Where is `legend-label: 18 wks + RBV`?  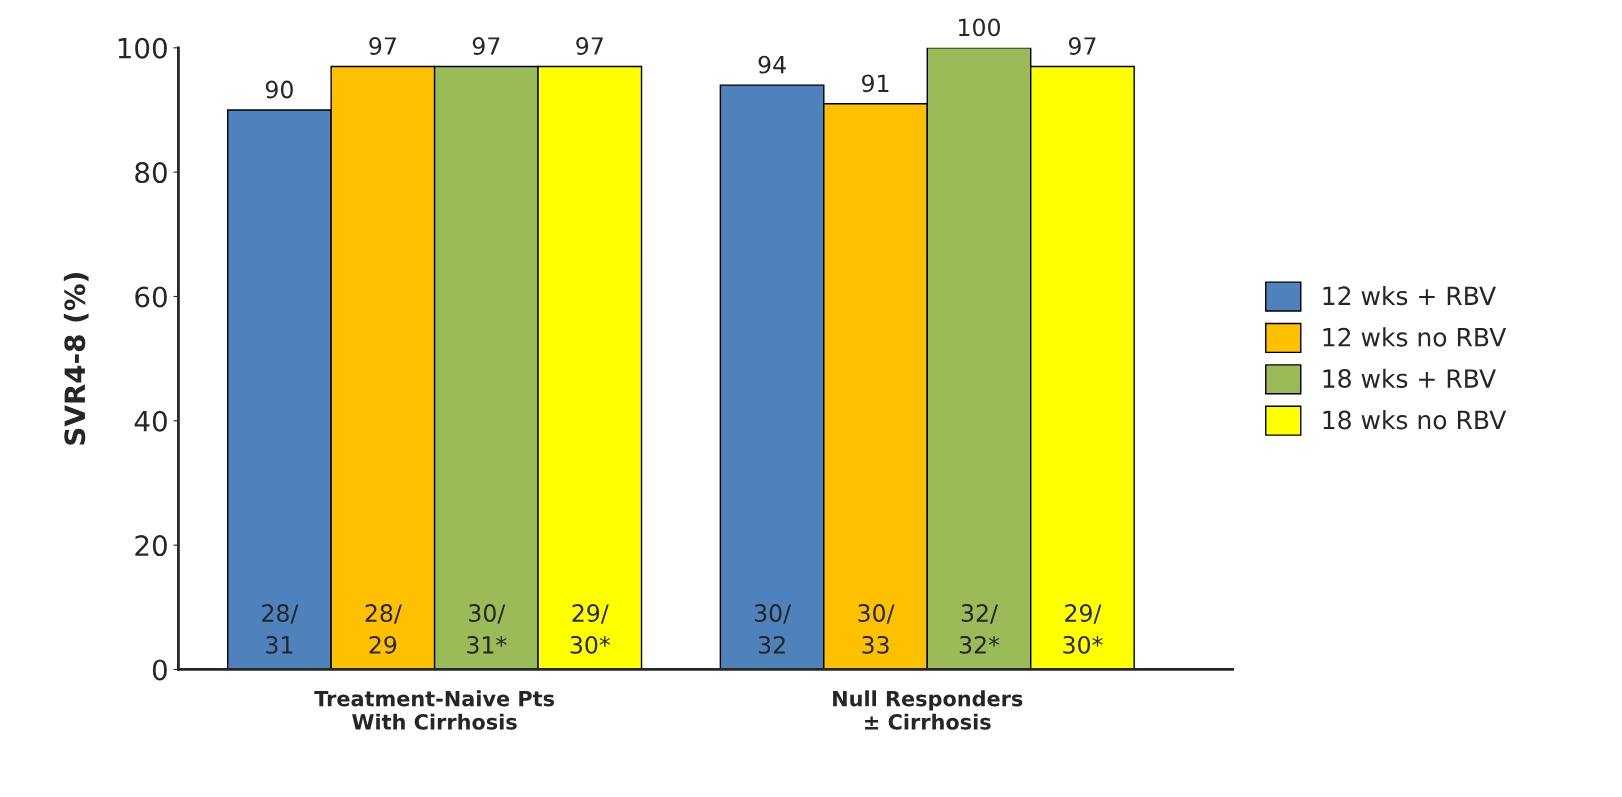 legend-label: 18 wks + RBV is located at coordinates (1409, 378).